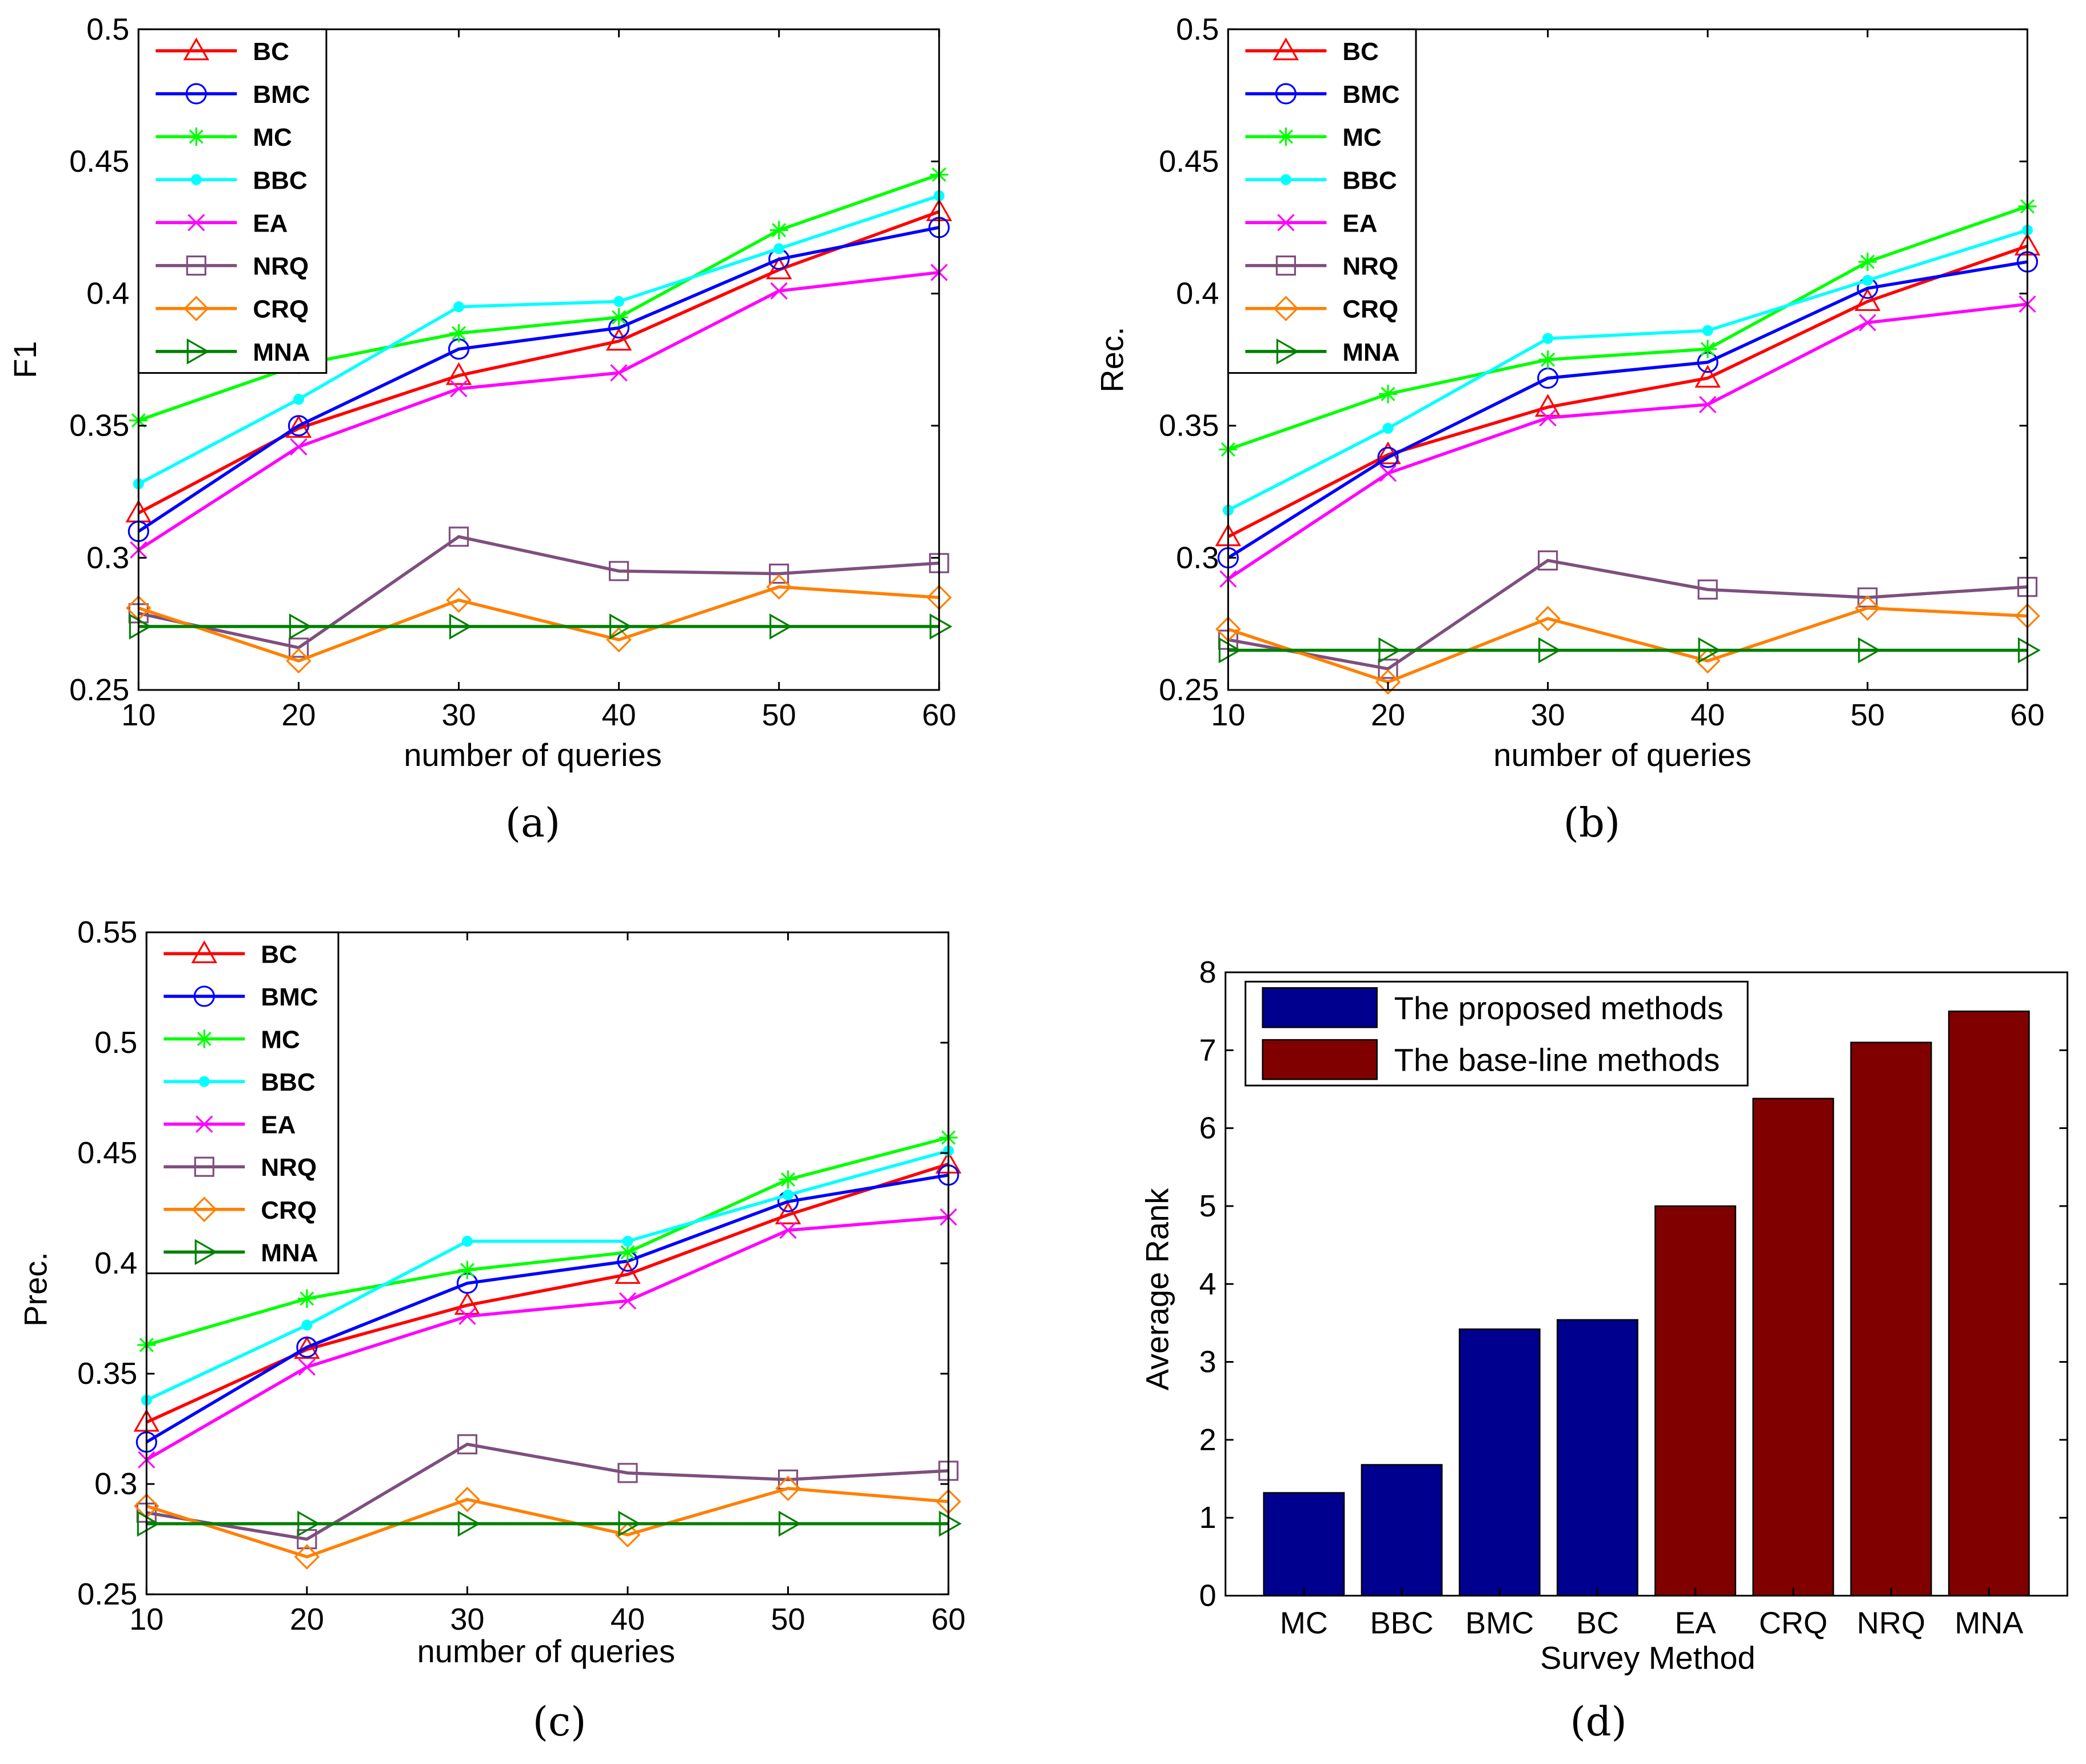 The width and height of the screenshot is (2086, 1764). I want to click on legend-item: BBC, so click(1321, 180).